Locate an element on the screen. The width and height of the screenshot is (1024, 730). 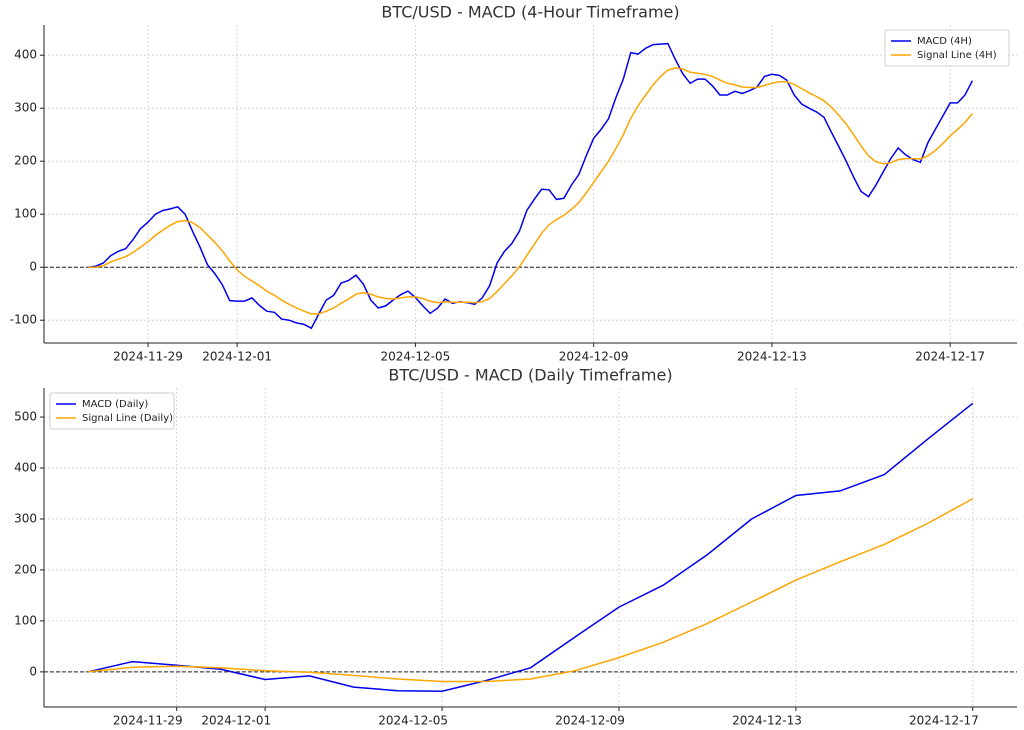
legend-label: Signal Line (Daily) is located at coordinates (127, 418).